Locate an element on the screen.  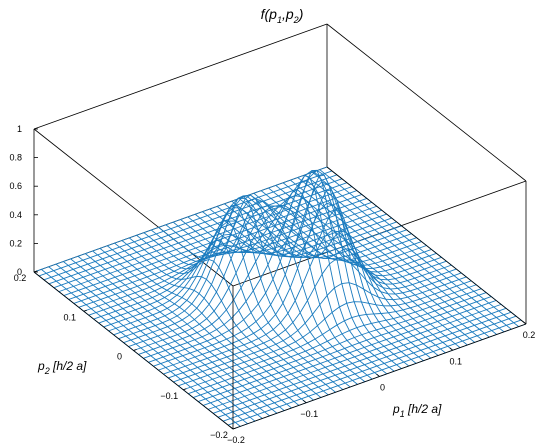
y-tick-label: −0.1 is located at coordinates (169, 396).